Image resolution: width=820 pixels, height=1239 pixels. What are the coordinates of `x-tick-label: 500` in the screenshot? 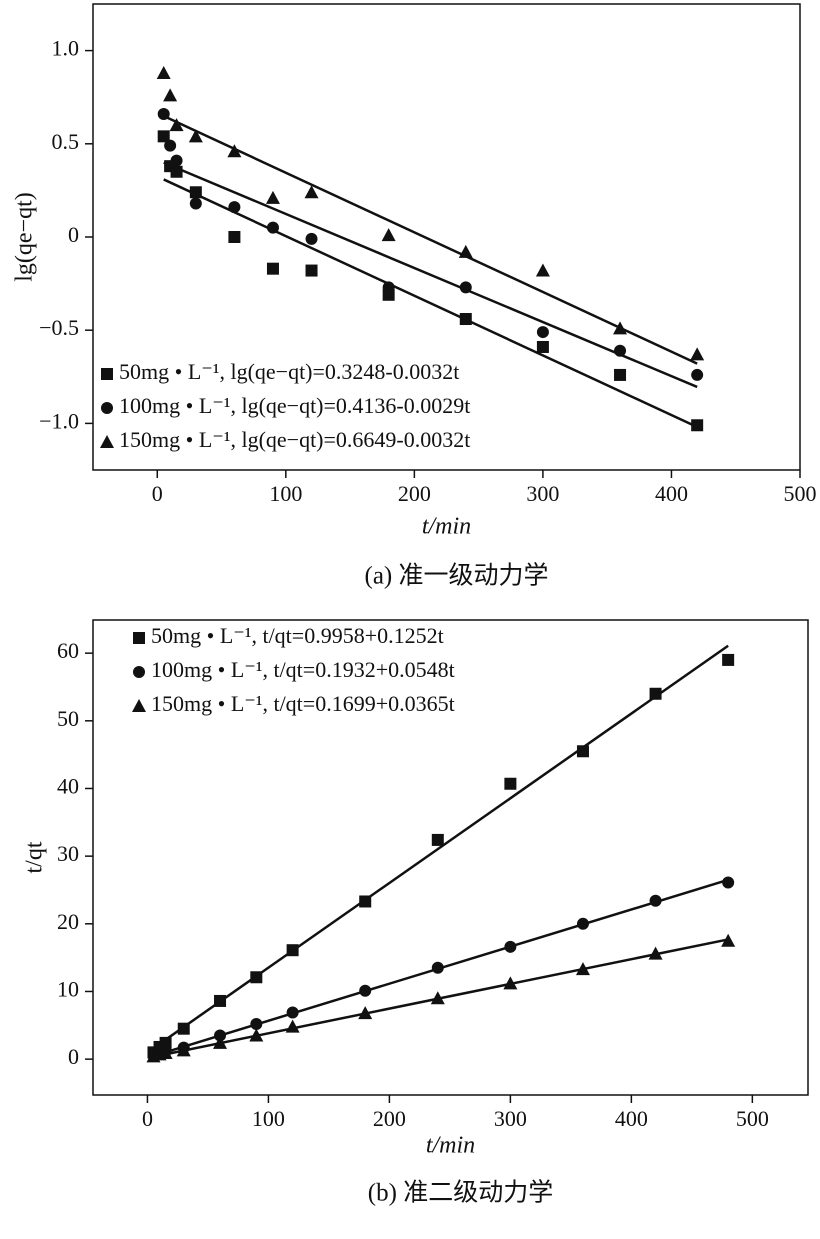 It's located at (800, 493).